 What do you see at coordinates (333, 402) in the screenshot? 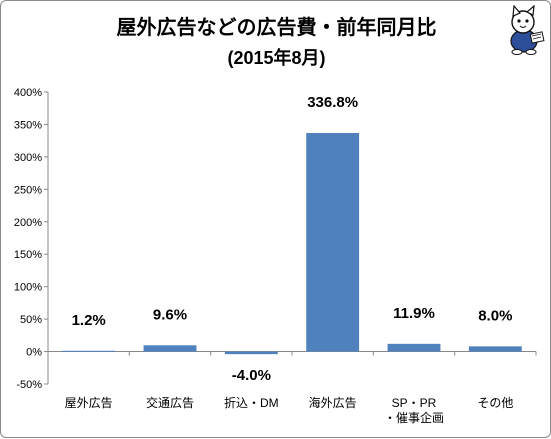
I see `category-label: 海外広告` at bounding box center [333, 402].